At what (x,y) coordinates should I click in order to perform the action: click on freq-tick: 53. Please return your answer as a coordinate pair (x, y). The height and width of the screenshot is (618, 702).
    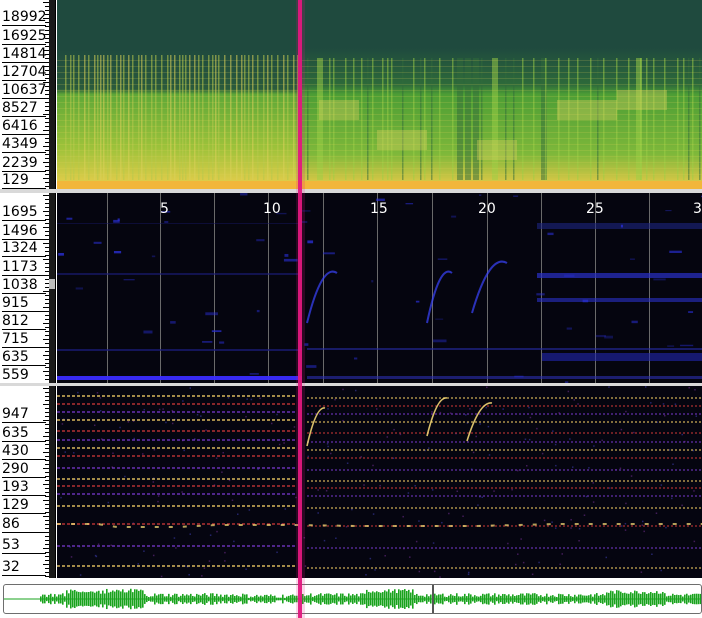
    Looking at the image, I should click on (24, 545).